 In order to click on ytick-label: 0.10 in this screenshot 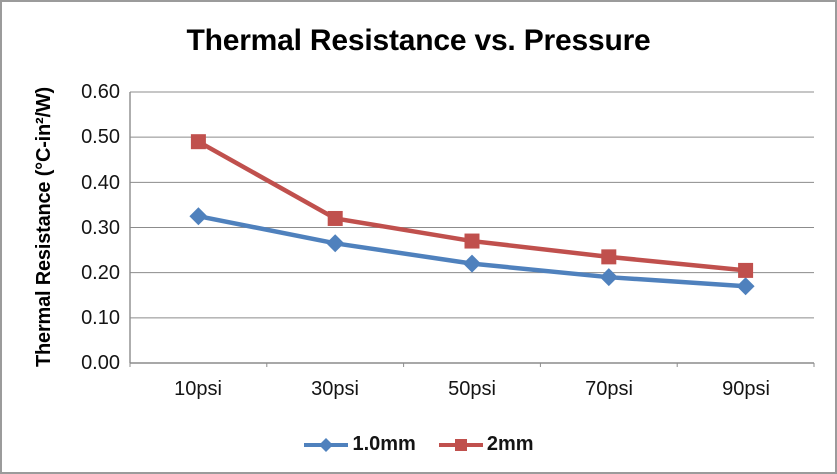, I will do `click(100, 318)`.